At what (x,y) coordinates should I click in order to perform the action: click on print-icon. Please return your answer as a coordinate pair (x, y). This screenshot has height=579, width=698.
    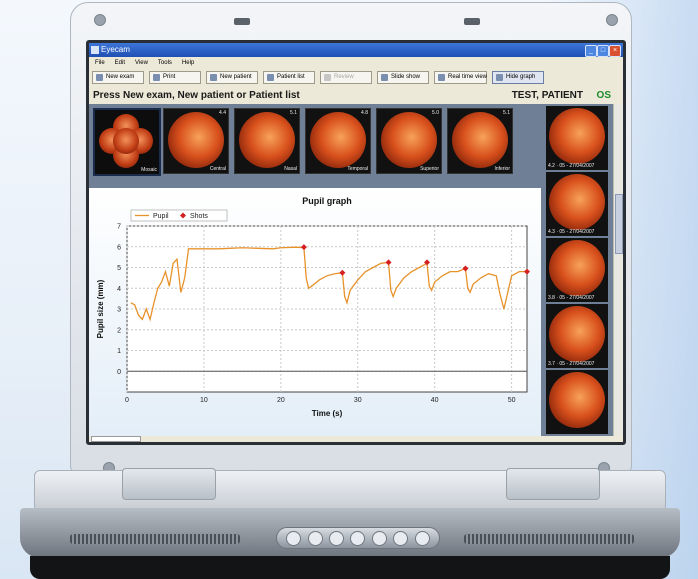
    Looking at the image, I should click on (156, 77).